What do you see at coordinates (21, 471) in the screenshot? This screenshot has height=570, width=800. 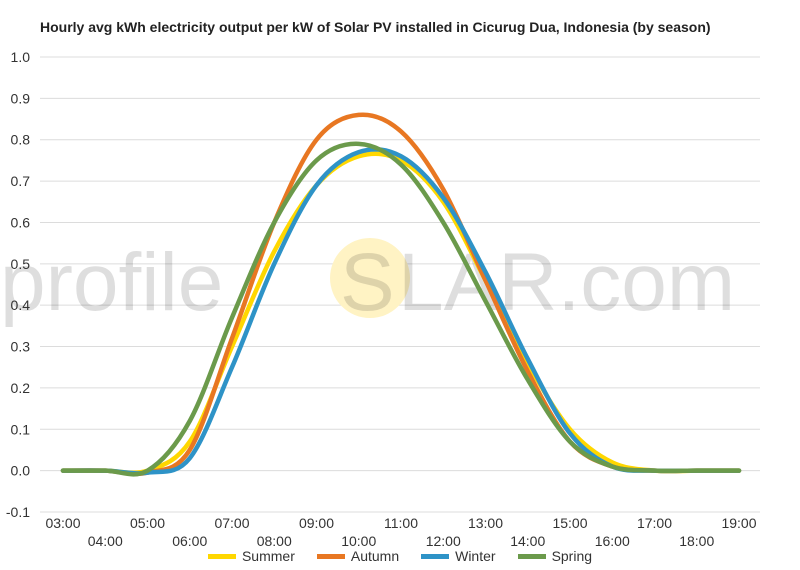 I see `y-tick-label: 0.0` at bounding box center [21, 471].